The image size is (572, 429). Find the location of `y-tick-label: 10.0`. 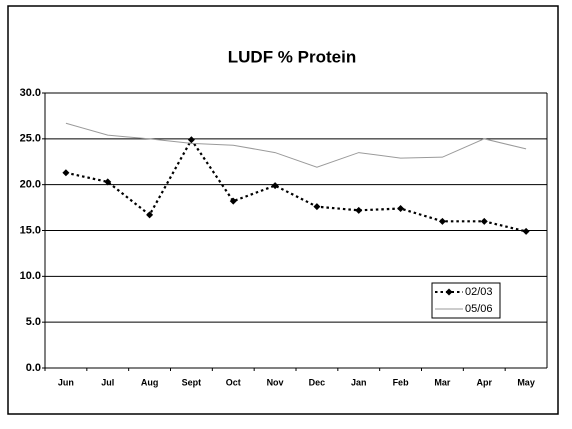

y-tick-label: 10.0 is located at coordinates (30, 276).